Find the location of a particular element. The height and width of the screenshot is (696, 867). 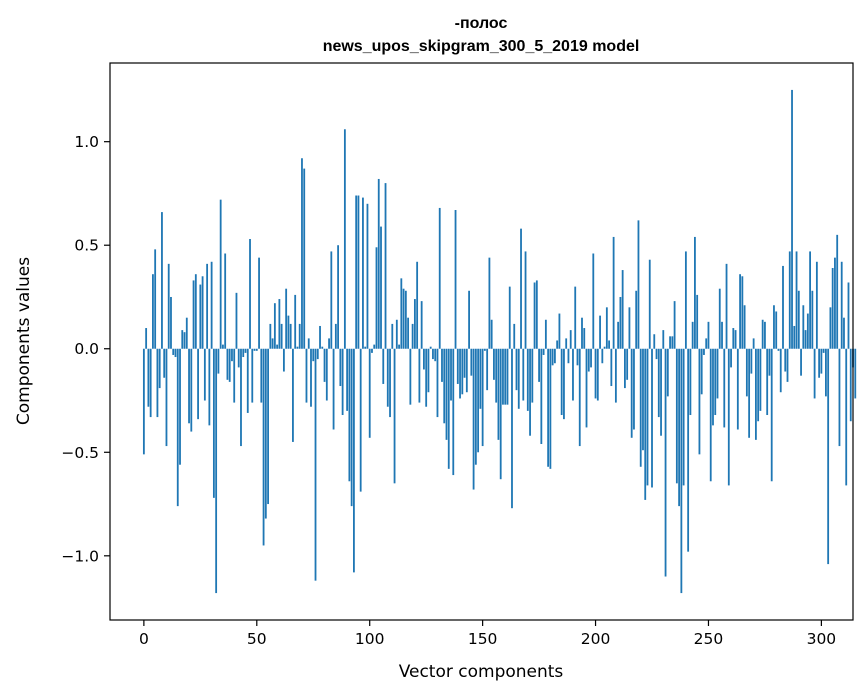

y-tick-label: −1.0 is located at coordinates (80, 556).